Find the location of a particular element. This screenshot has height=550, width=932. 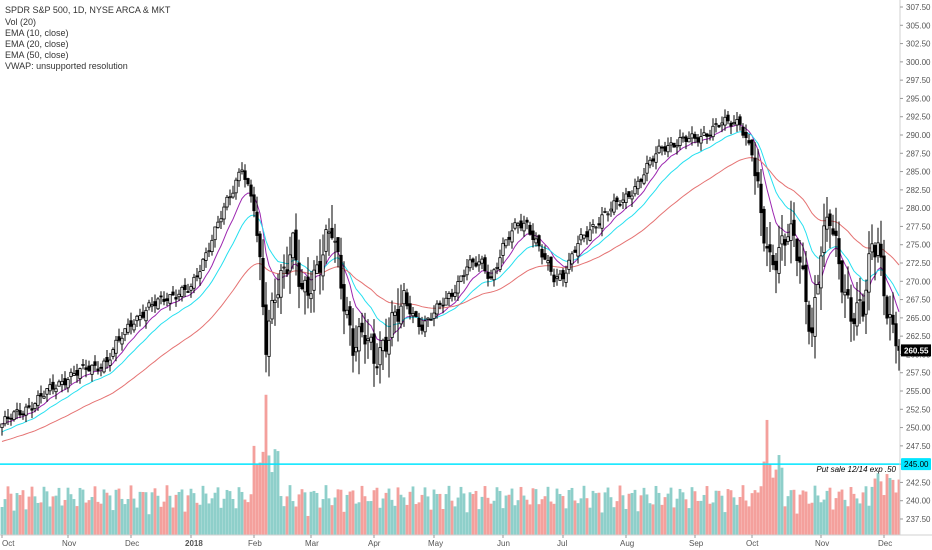

time-tick-label: Mar is located at coordinates (312, 543).